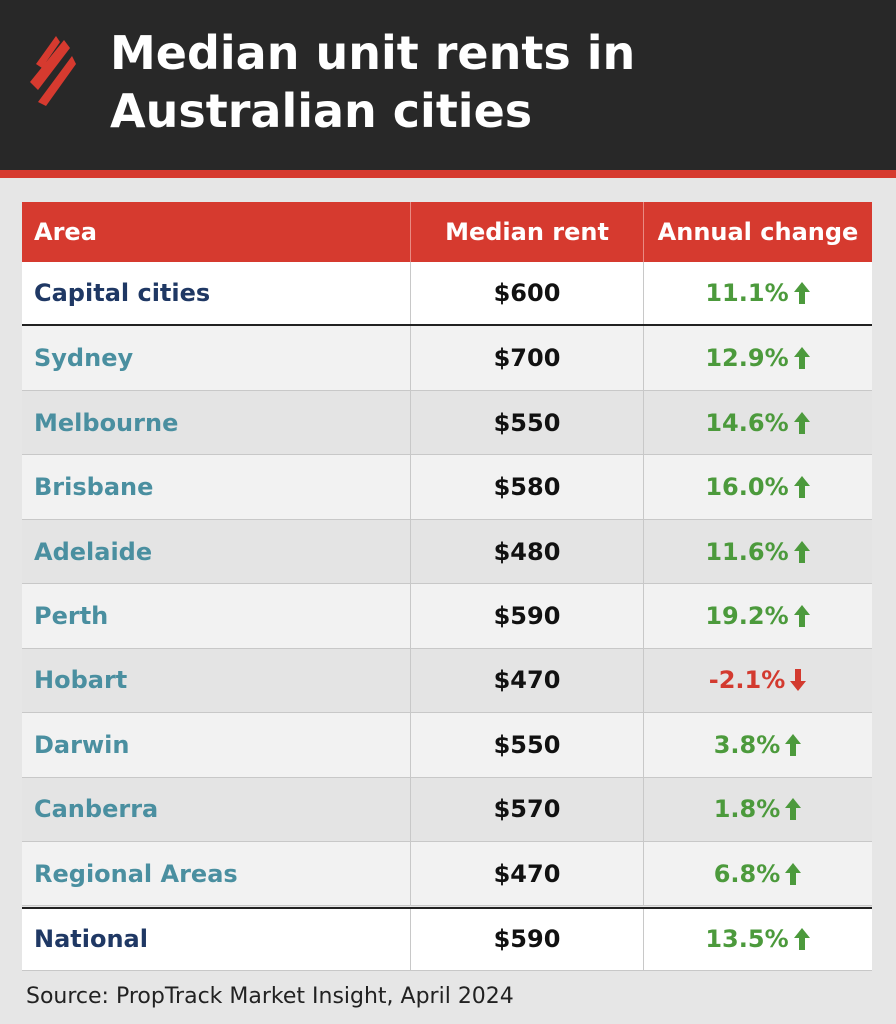 This screenshot has width=896, height=1024. What do you see at coordinates (747, 358) in the screenshot?
I see `cell-text: 12.9%` at bounding box center [747, 358].